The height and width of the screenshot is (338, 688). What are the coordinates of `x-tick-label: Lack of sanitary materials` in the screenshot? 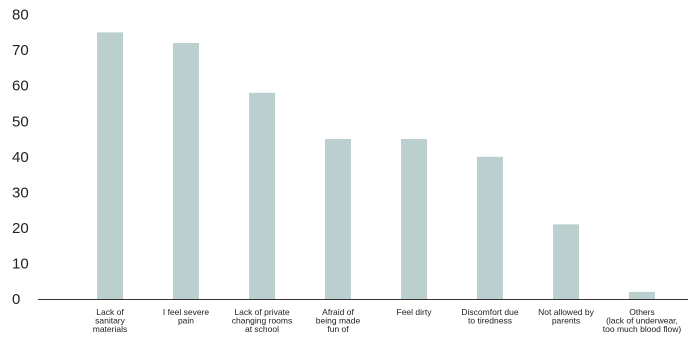 It's located at (110, 320).